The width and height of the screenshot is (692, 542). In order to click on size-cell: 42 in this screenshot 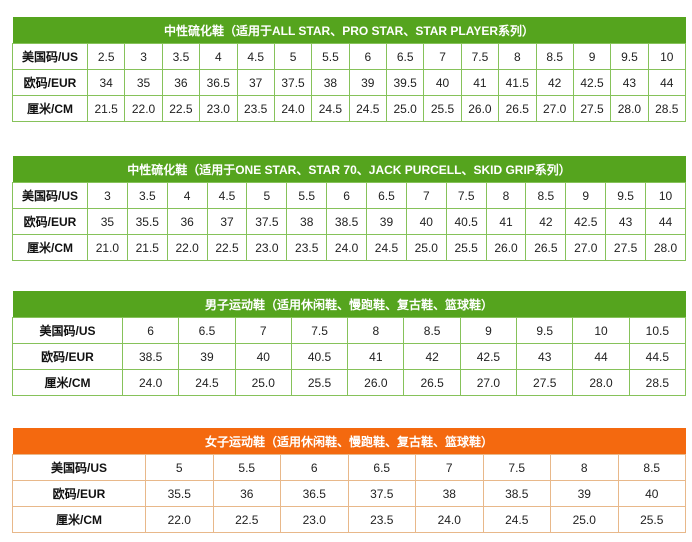, I will do `click(554, 82)`.